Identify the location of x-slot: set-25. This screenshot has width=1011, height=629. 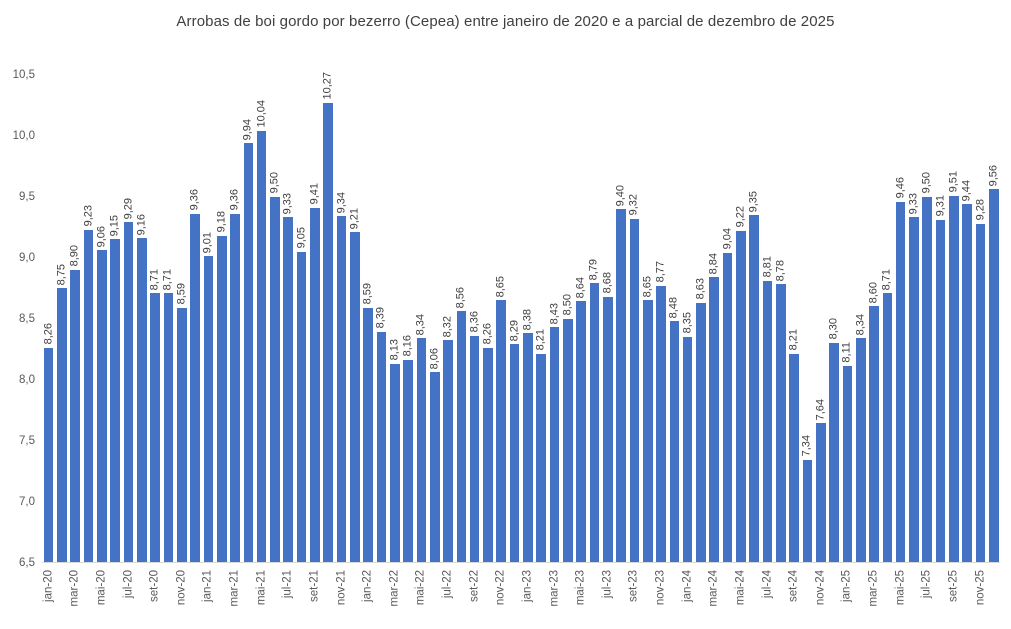
(953, 596).